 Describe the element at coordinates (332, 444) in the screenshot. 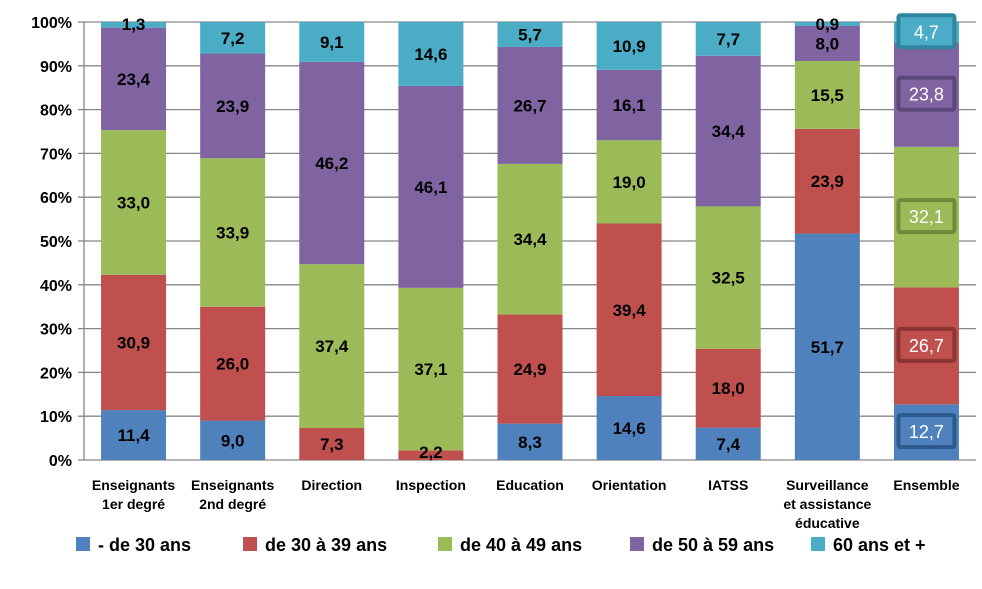

I see `data-label: 7,3` at that location.